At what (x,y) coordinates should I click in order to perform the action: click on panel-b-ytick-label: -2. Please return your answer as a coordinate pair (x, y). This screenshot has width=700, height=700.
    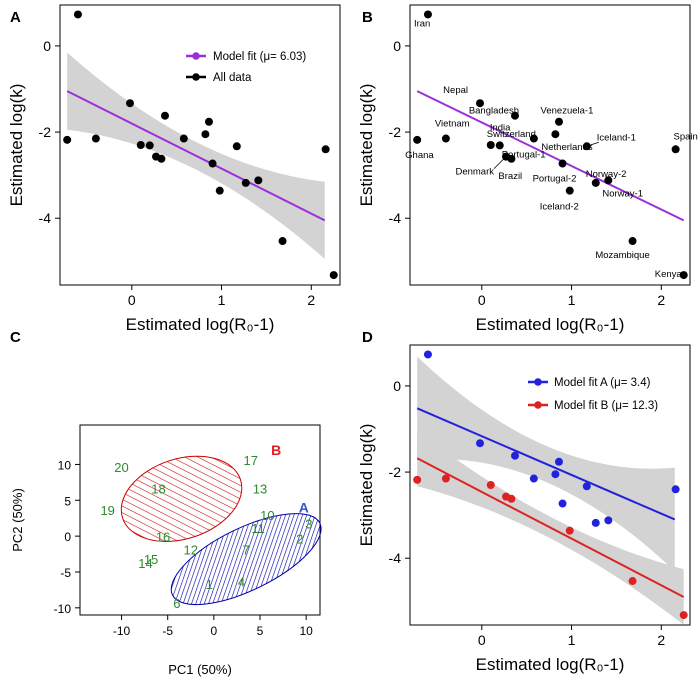
    Looking at the image, I should click on (395, 132).